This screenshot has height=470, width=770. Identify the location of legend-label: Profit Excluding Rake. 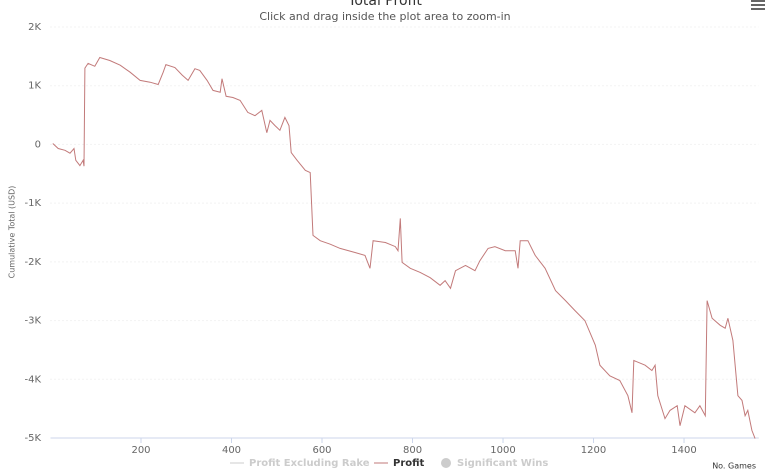
(309, 463).